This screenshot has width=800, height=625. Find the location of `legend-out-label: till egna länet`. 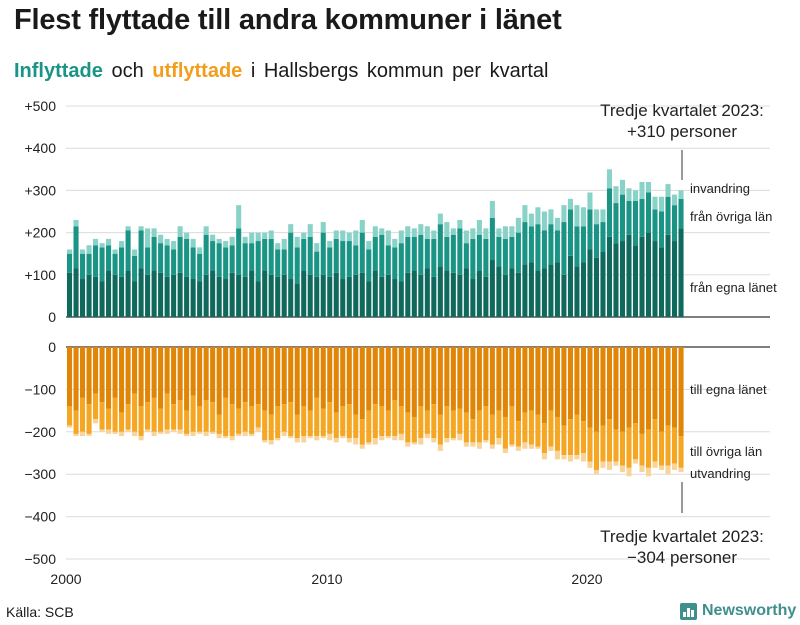

legend-out-label: till egna länet is located at coordinates (728, 389).